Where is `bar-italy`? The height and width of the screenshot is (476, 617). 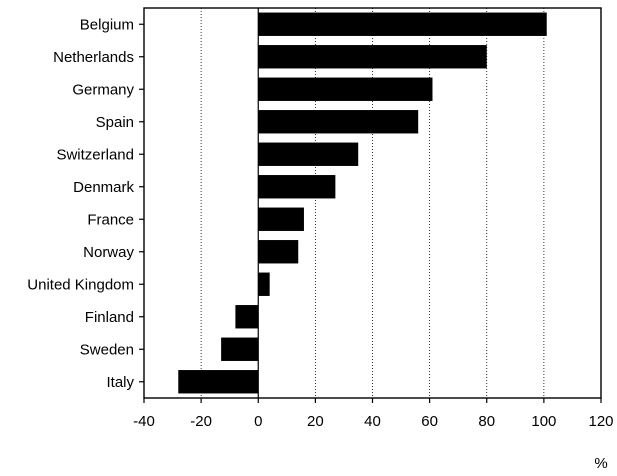 bar-italy is located at coordinates (218, 382).